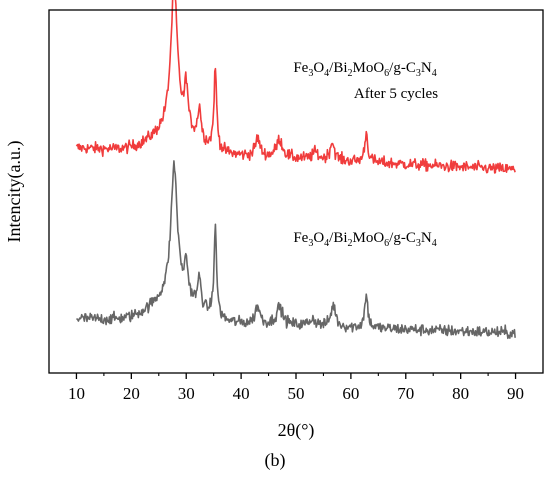 This screenshot has width=550, height=479. I want to click on label-segment: After 5 cycles, so click(396, 94).